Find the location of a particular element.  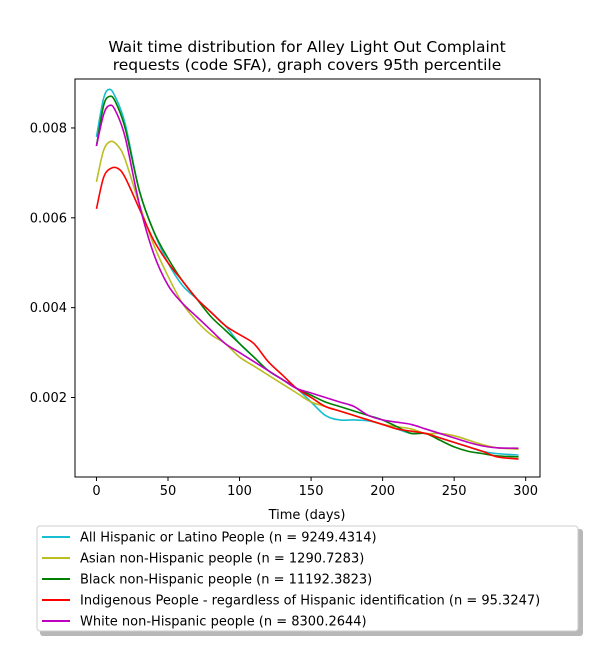

y-tick-label: 0.008 is located at coordinates (48, 128).